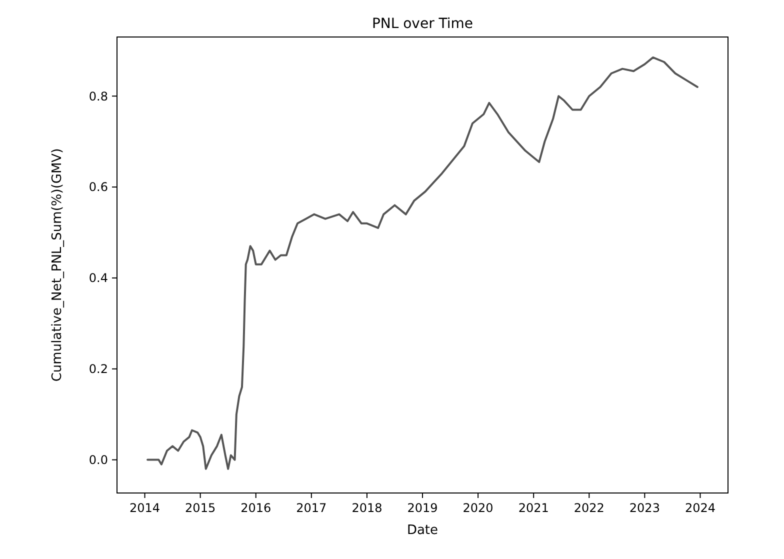 Image resolution: width=784 pixels, height=559 pixels. What do you see at coordinates (422, 530) in the screenshot?
I see `x-axis-title: Date` at bounding box center [422, 530].